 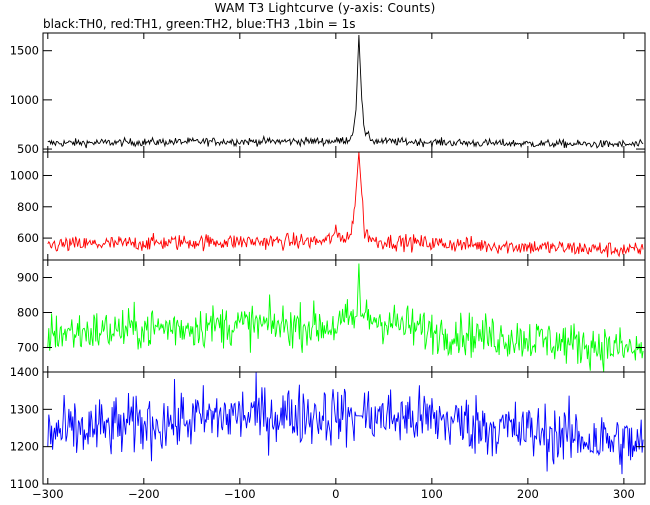 I want to click on y-tick-label: 1400, so click(x=24, y=372).